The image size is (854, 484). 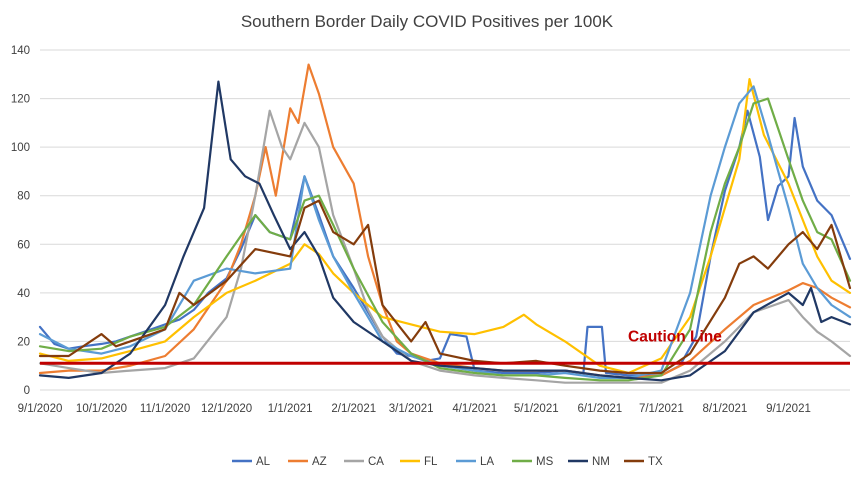 I want to click on y-tick-label: 20, so click(x=23, y=342).